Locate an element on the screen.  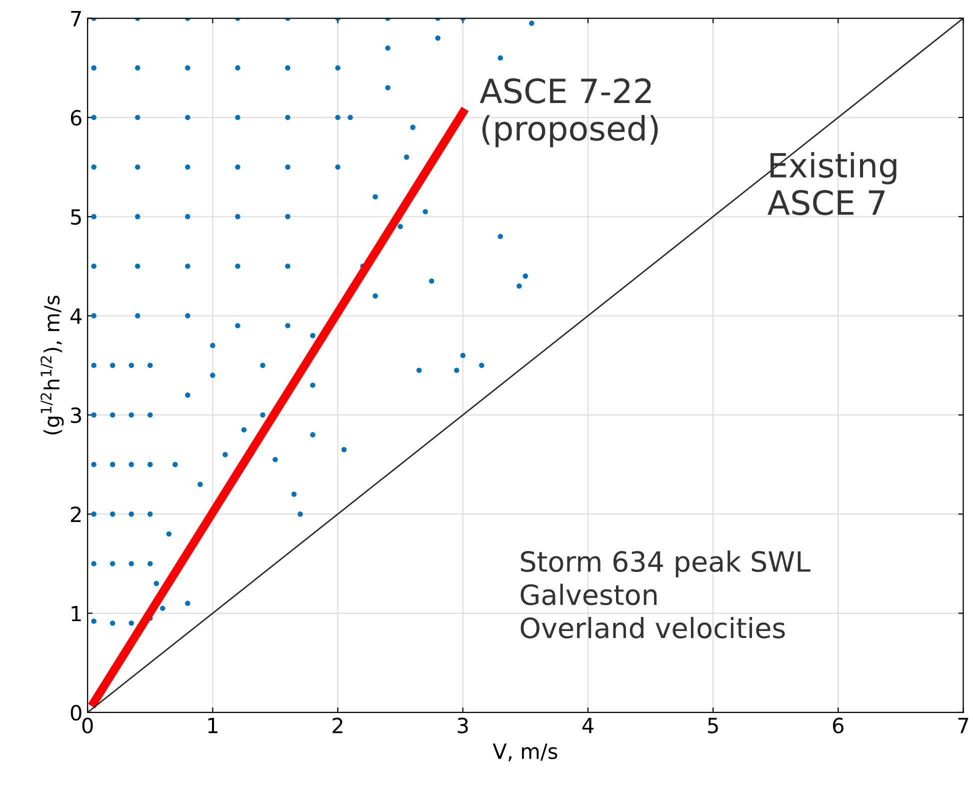
y-tick-label: 4 is located at coordinates (76, 316).